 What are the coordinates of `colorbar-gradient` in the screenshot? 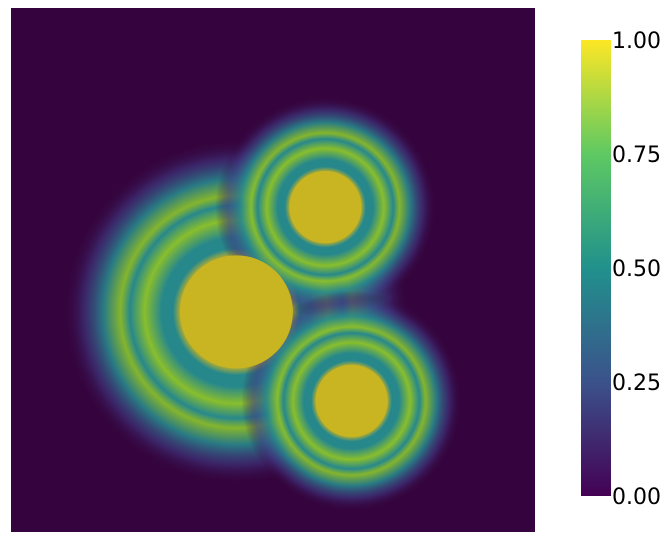 It's located at (596, 268).